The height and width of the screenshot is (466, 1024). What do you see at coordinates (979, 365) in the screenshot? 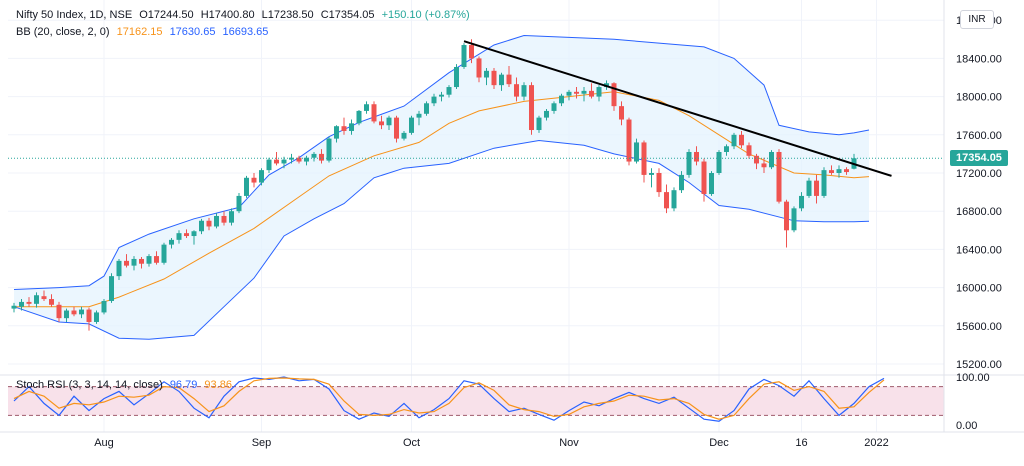
I see `price-tick-label: 15200.00` at bounding box center [979, 365].